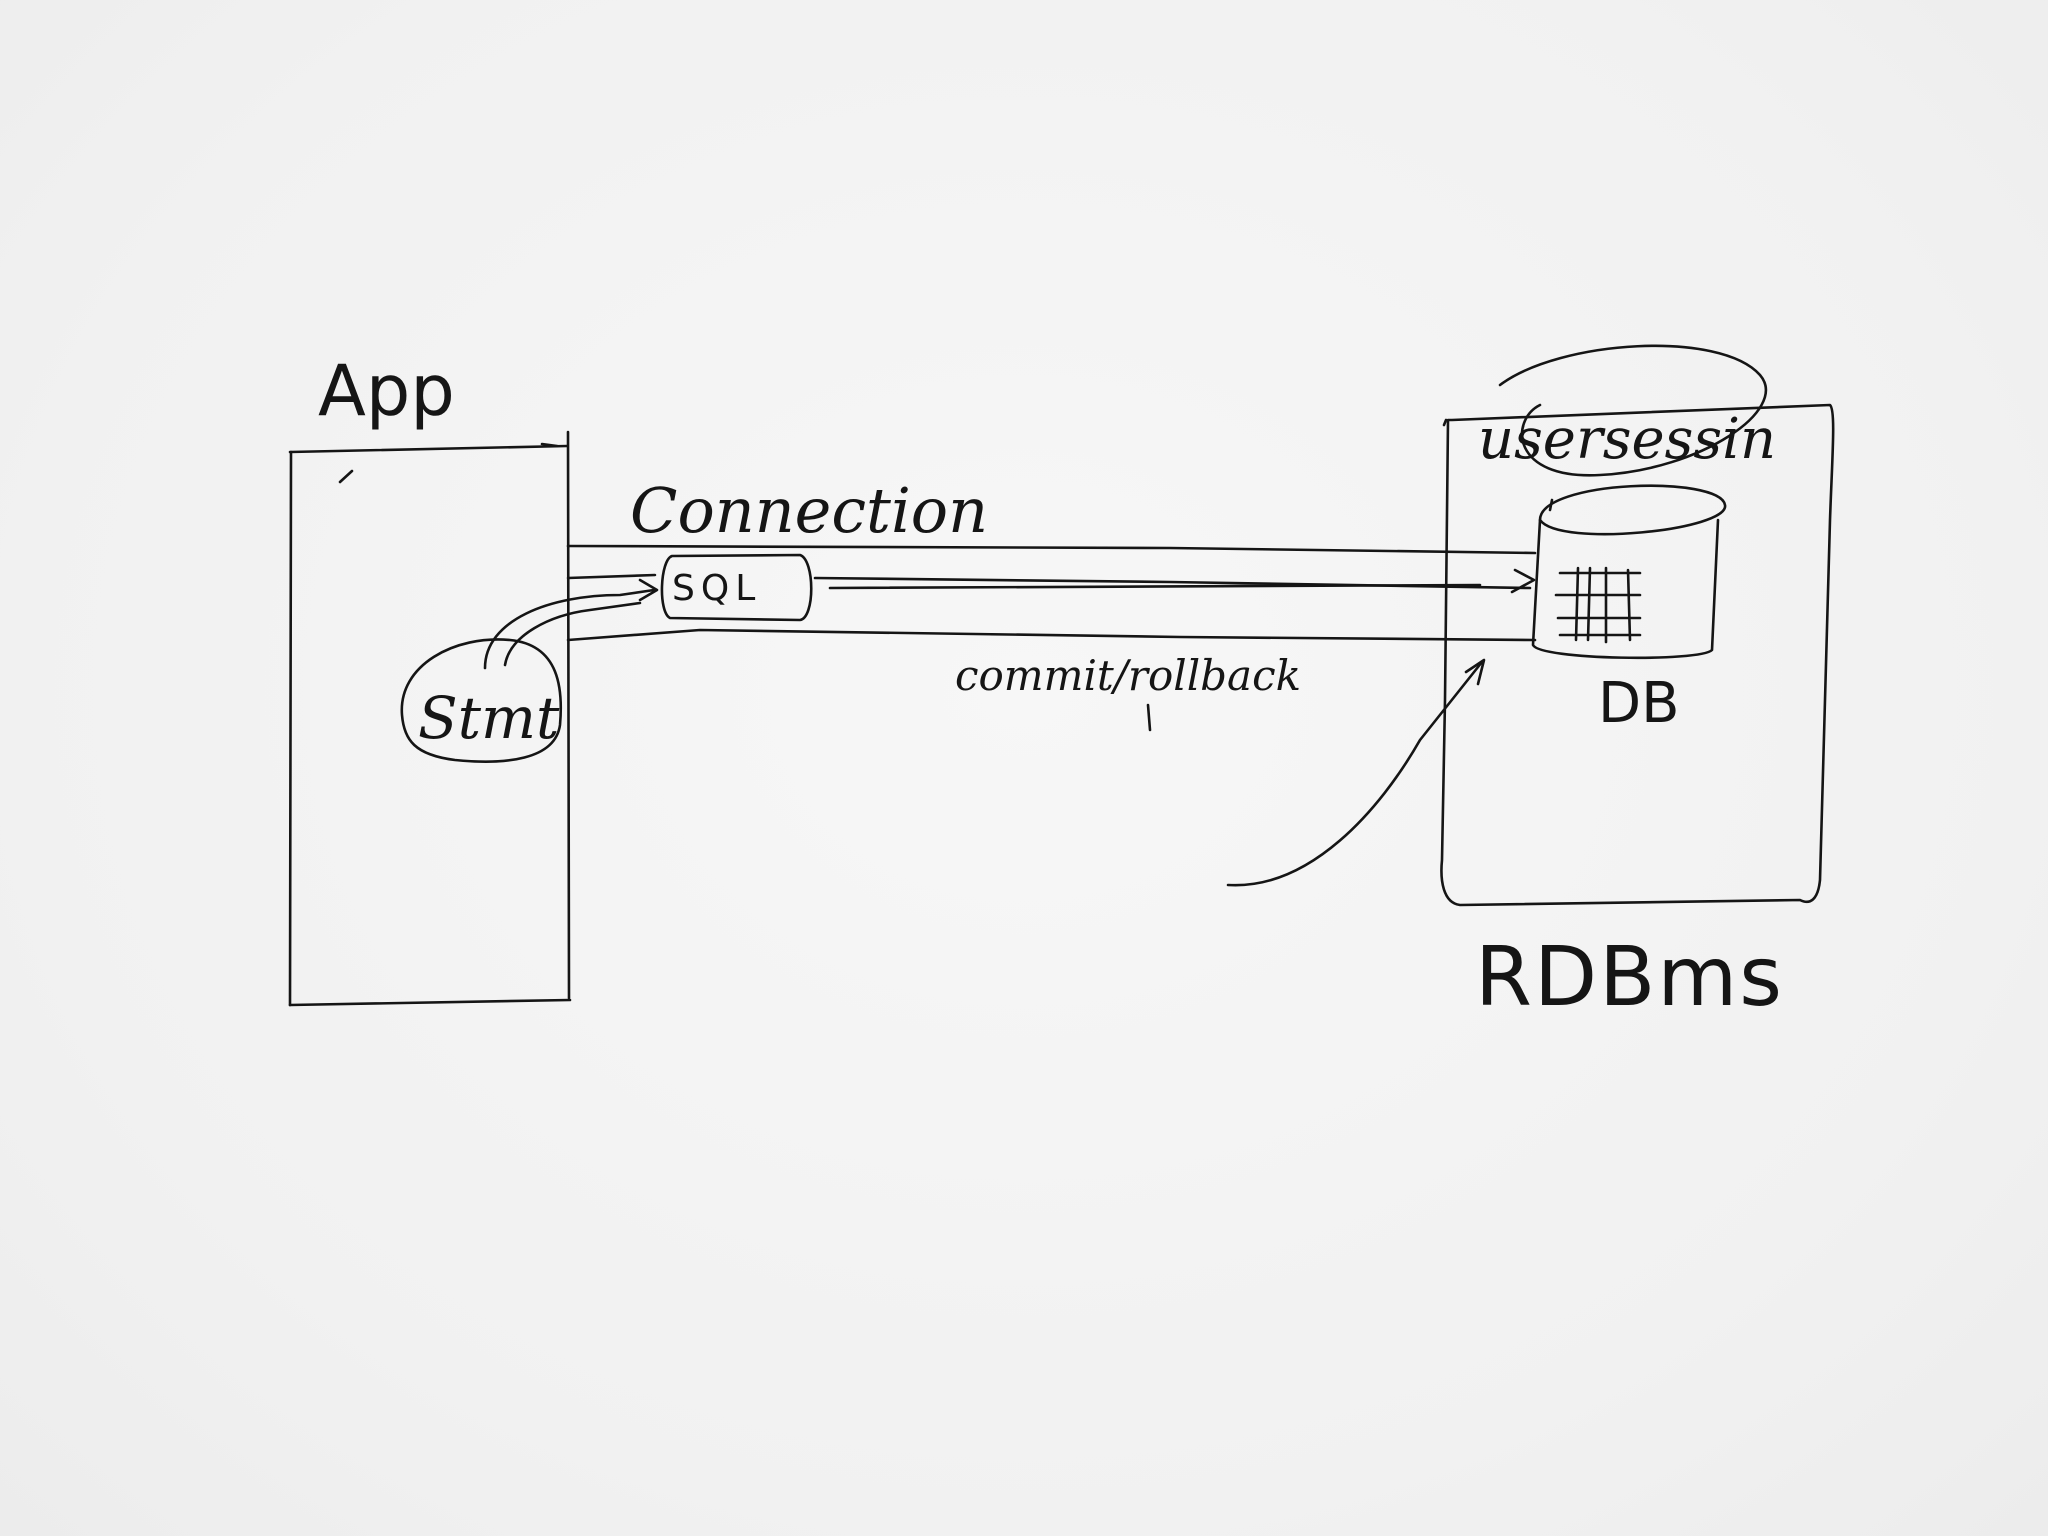 The height and width of the screenshot is (1536, 2048). I want to click on app-label: App, so click(386, 391).